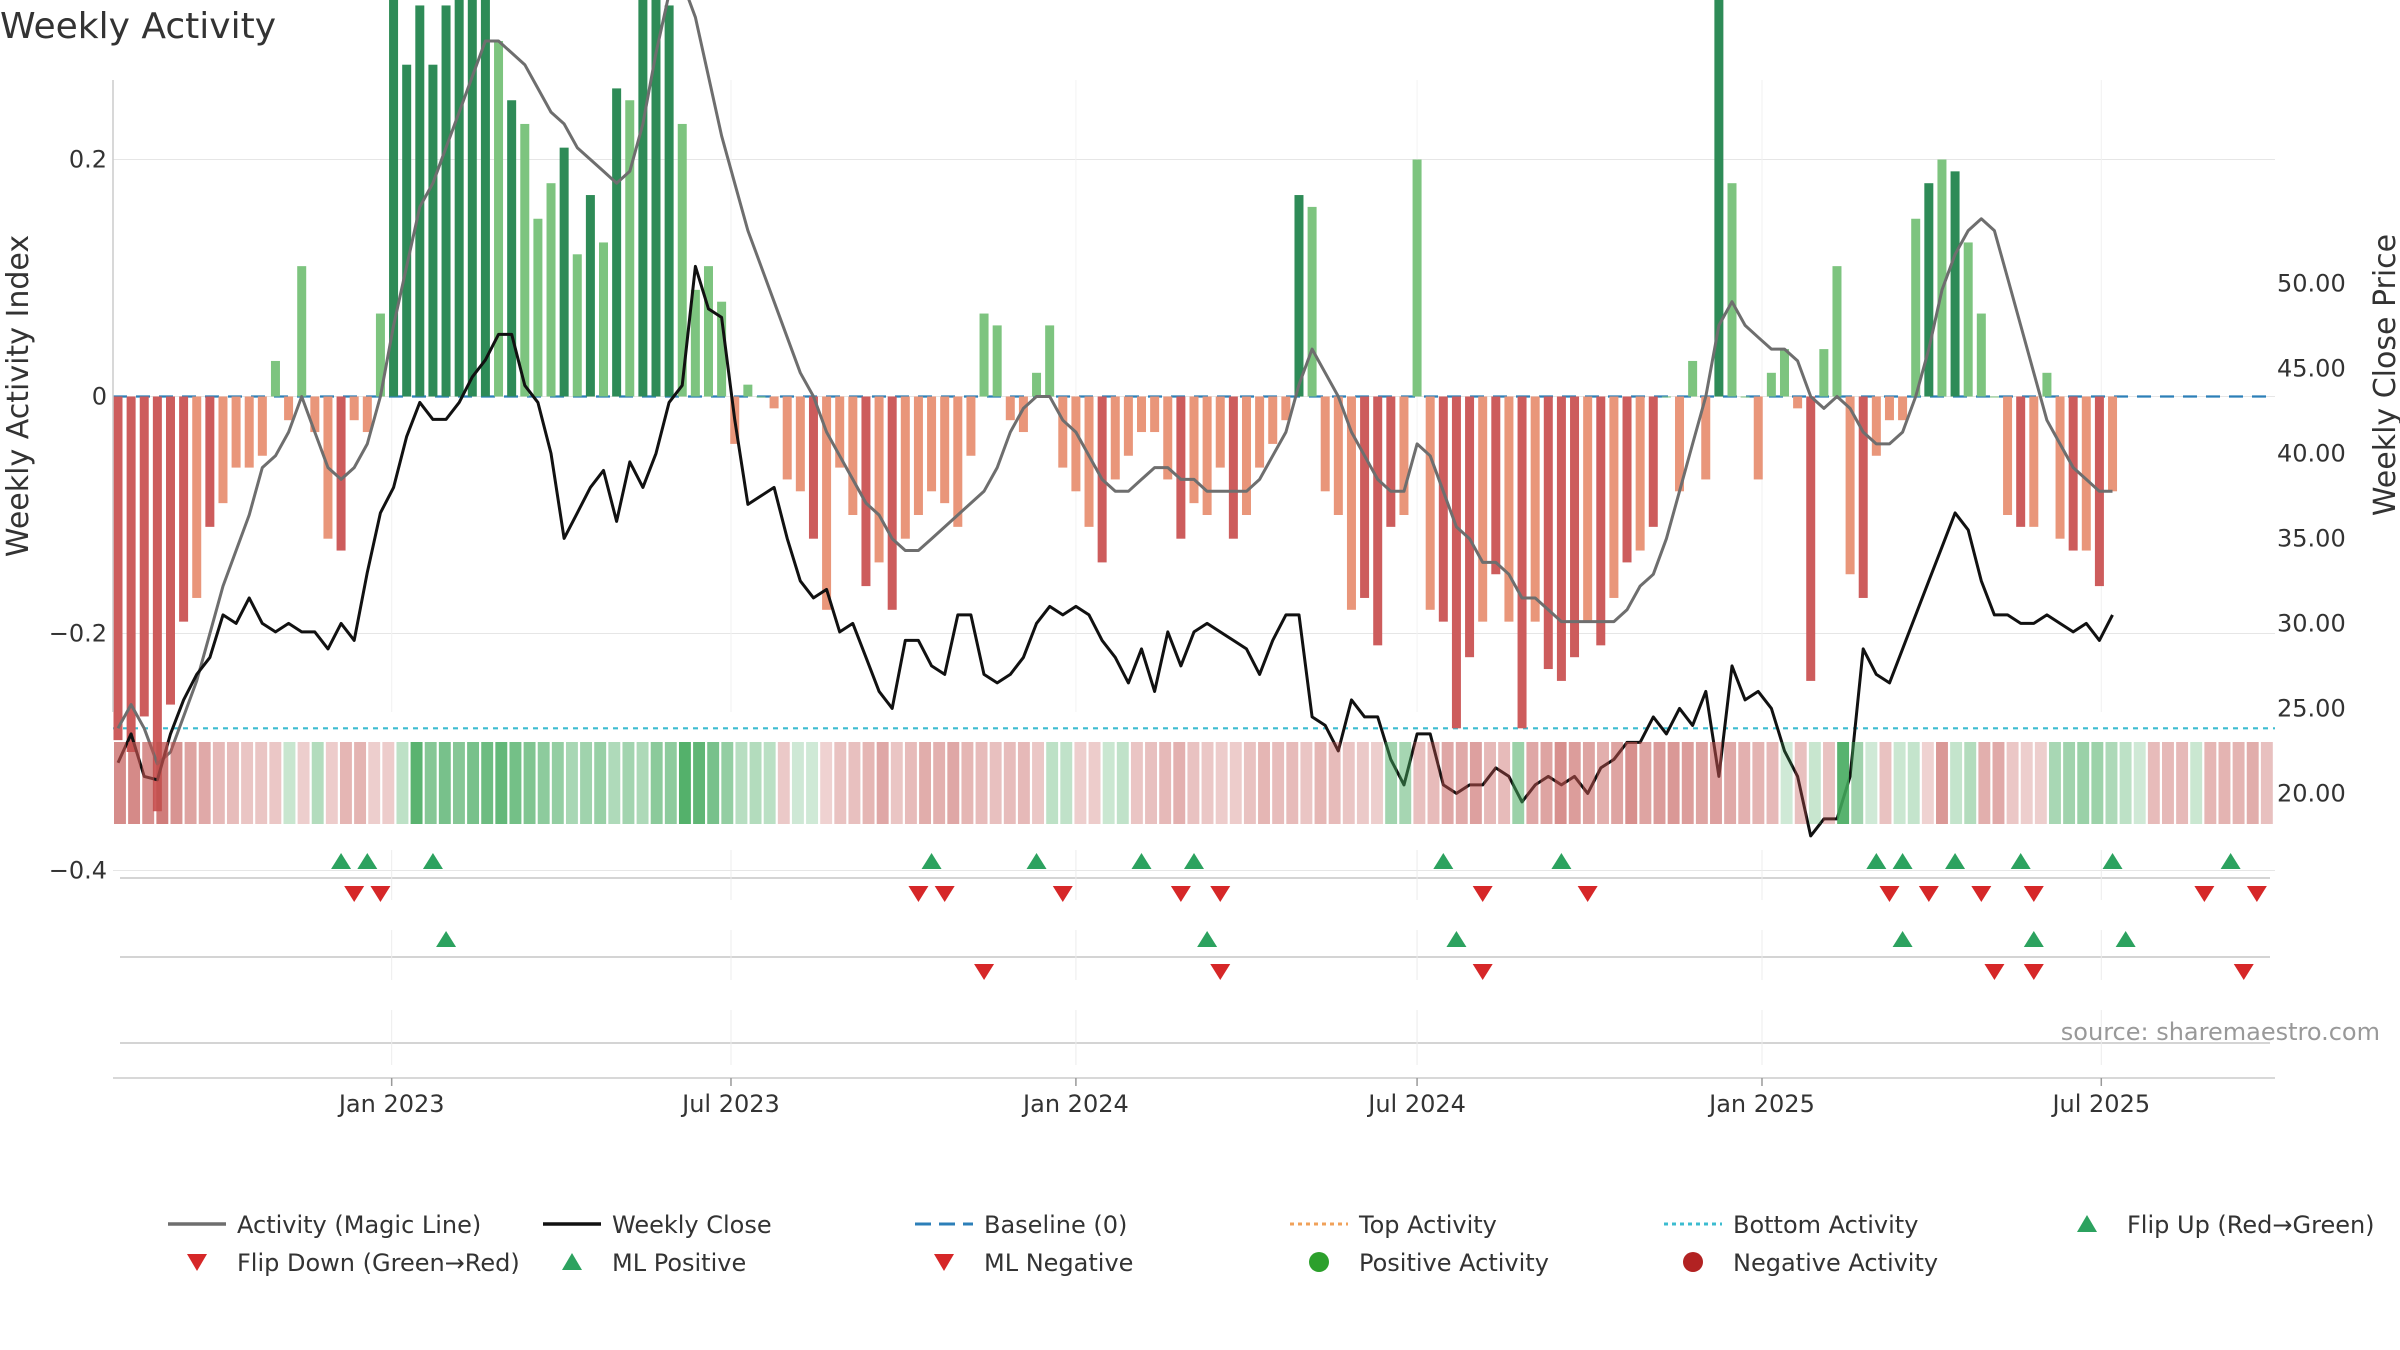  What do you see at coordinates (692, 1225) in the screenshot?
I see `legend-label: Weekly Close` at bounding box center [692, 1225].